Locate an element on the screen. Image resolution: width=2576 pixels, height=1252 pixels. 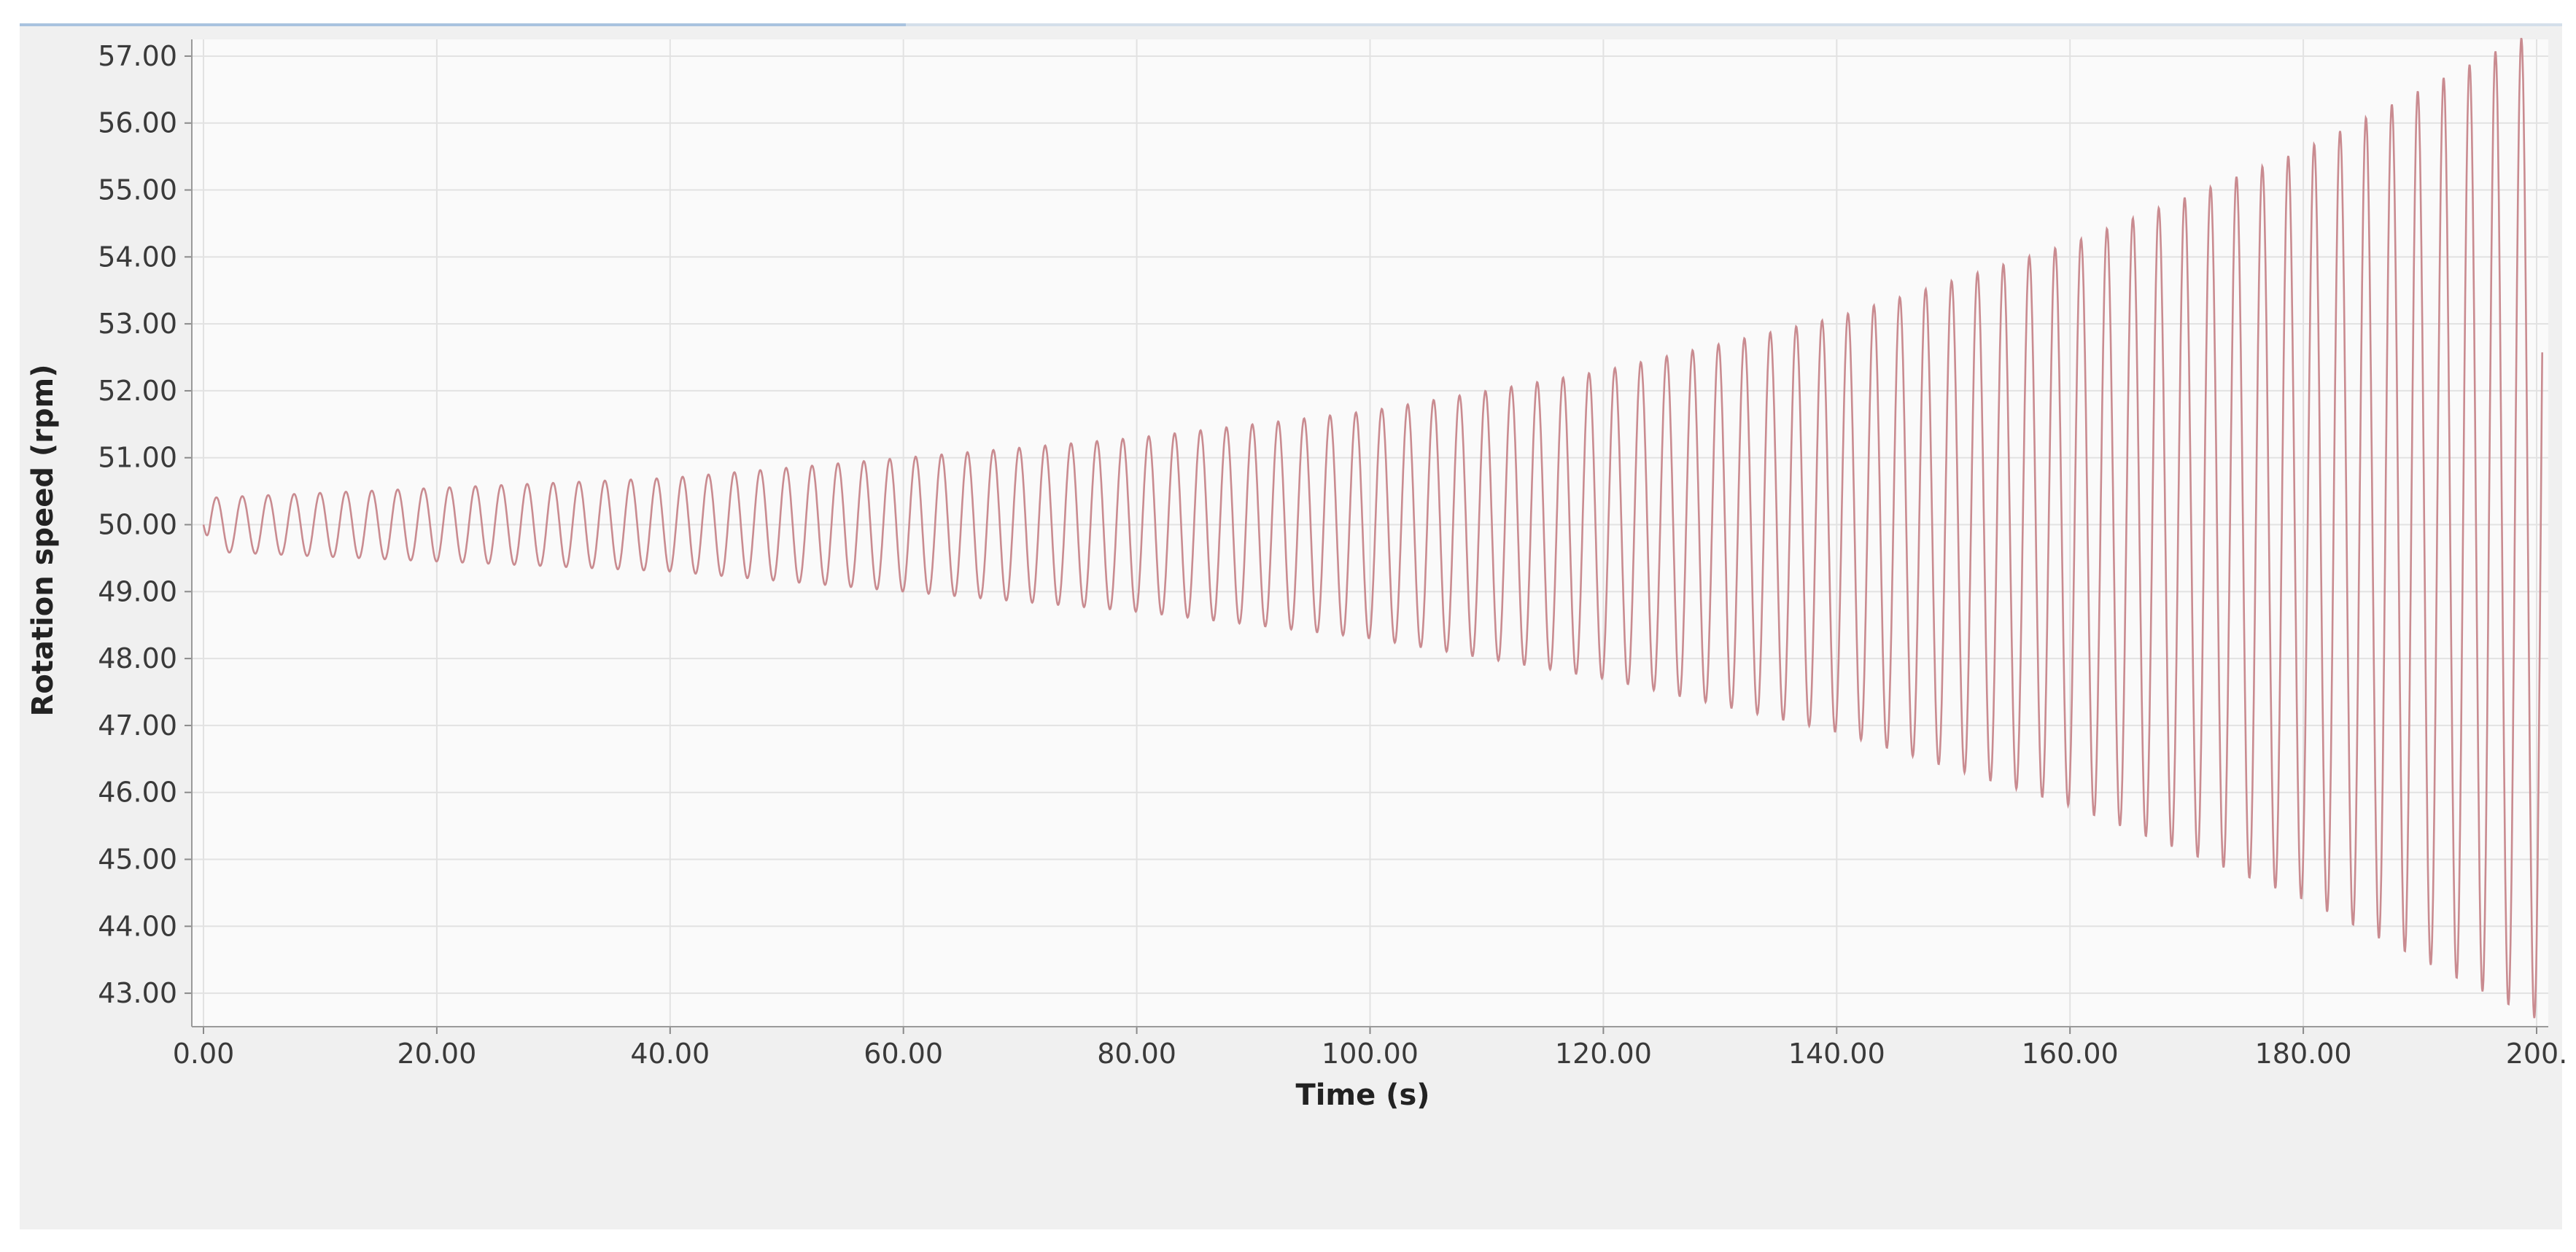
x-tick-label: 60.00 is located at coordinates (903, 1054).